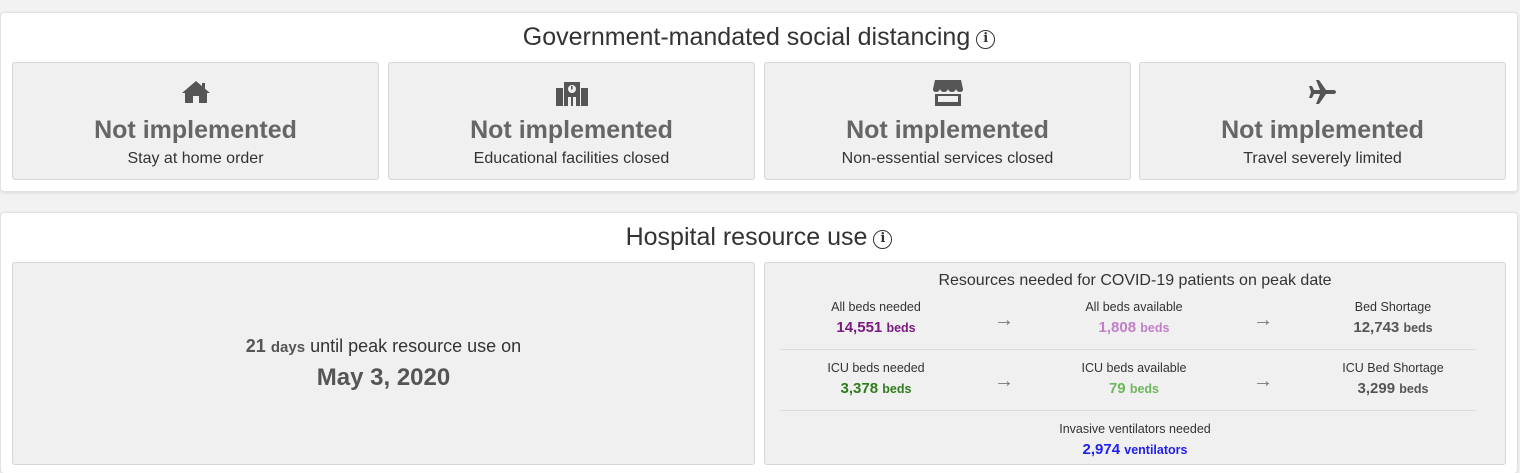 This screenshot has height=473, width=1520. I want to click on resource-value: 12,743 beds, so click(1393, 327).